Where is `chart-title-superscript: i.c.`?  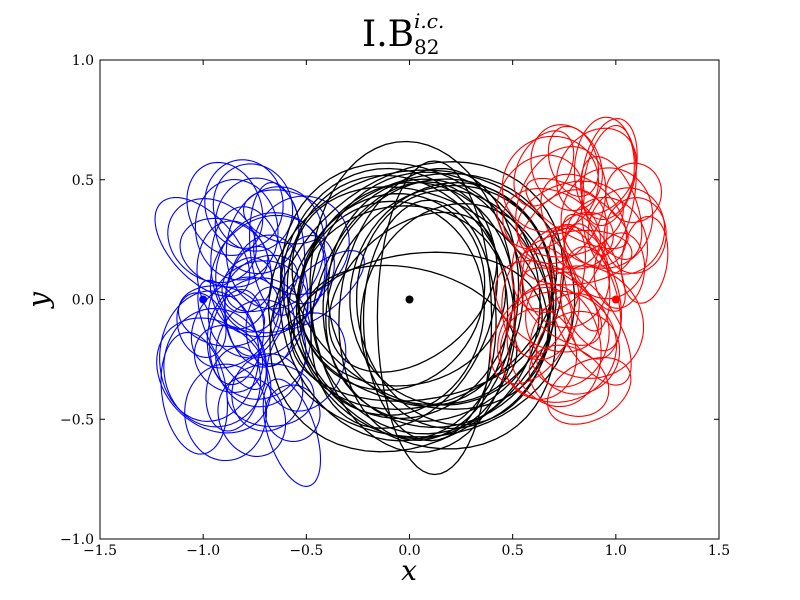 chart-title-superscript: i.c. is located at coordinates (429, 21).